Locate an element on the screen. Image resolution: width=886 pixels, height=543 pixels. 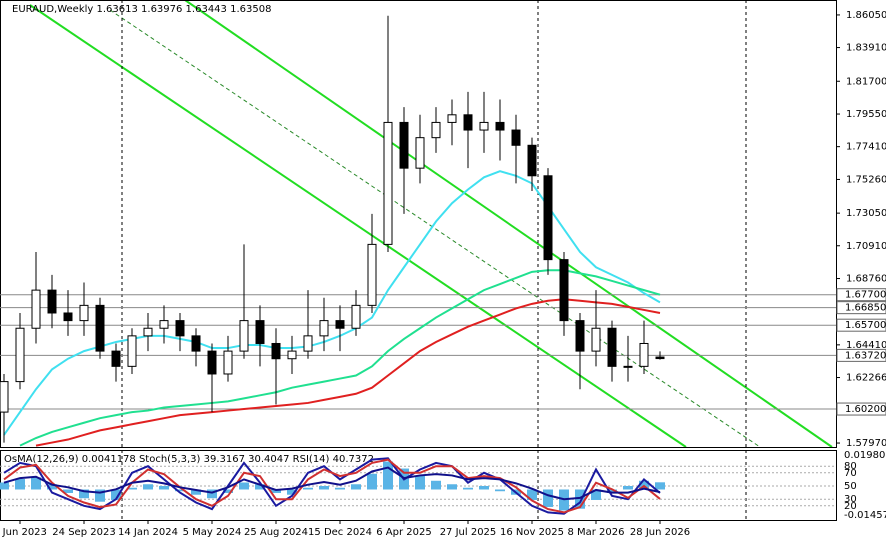
x-tick-label: 24 Sep 2023 is located at coordinates (83, 532).